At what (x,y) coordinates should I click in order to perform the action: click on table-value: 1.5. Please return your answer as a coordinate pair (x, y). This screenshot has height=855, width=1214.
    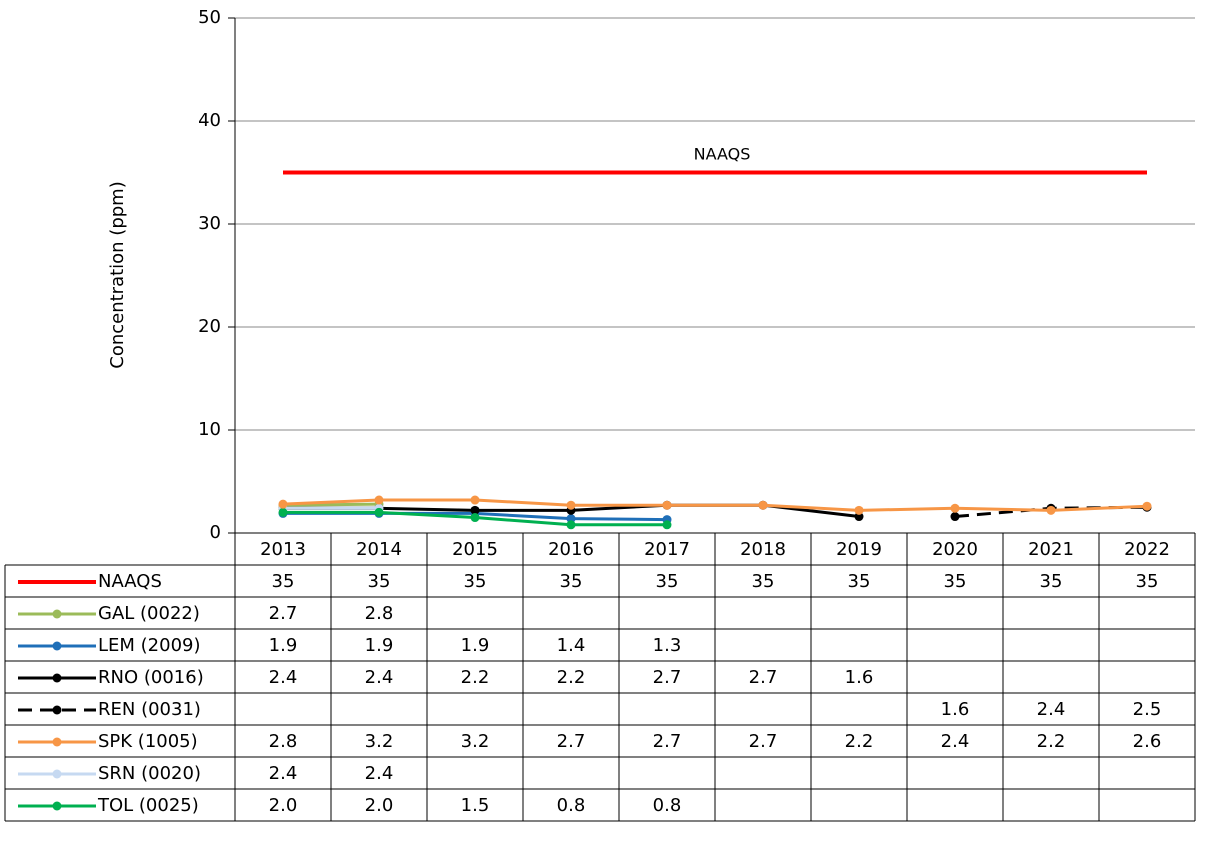
    Looking at the image, I should click on (475, 805).